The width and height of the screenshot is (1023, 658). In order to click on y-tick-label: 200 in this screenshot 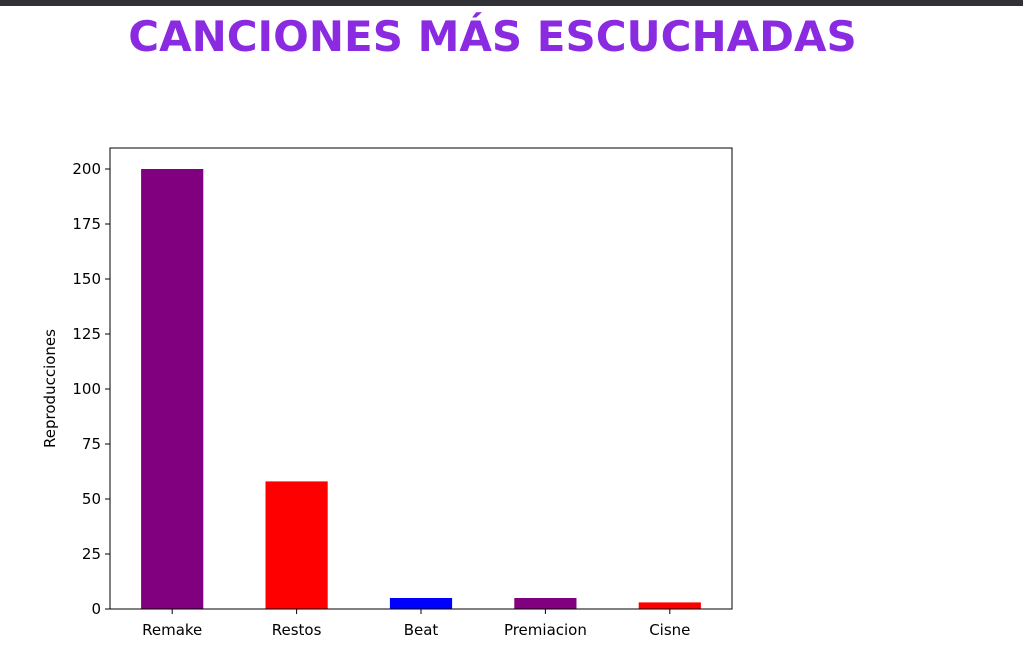, I will do `click(86, 169)`.